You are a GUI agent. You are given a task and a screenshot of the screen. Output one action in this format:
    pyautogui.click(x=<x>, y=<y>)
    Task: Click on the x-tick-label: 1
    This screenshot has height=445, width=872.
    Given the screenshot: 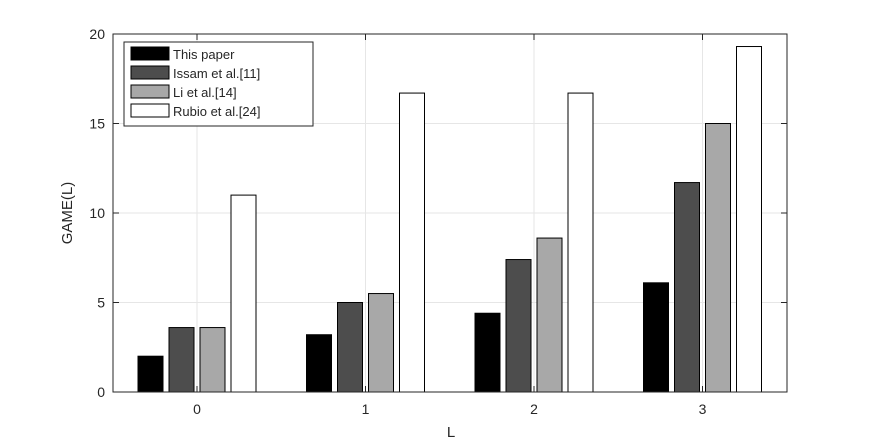 What is the action you would take?
    pyautogui.click(x=366, y=409)
    